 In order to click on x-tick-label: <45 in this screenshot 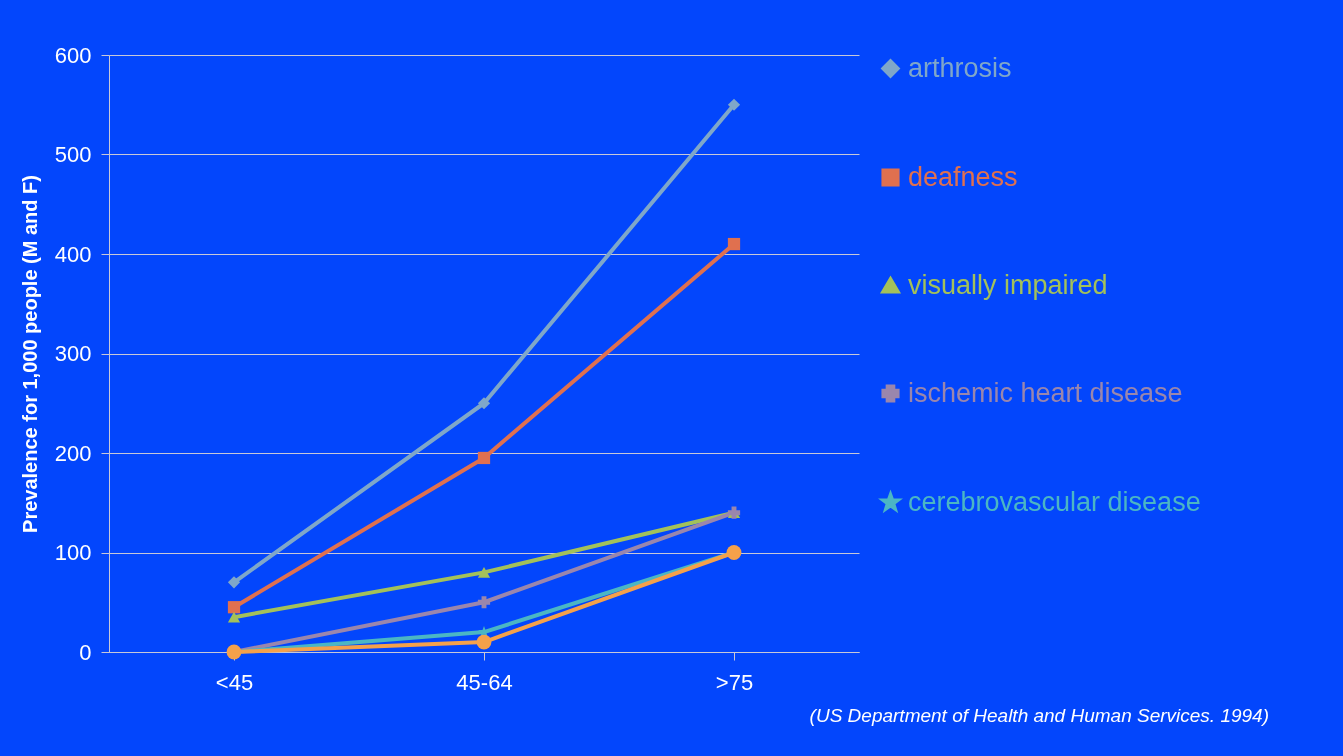, I will do `click(234, 682)`.